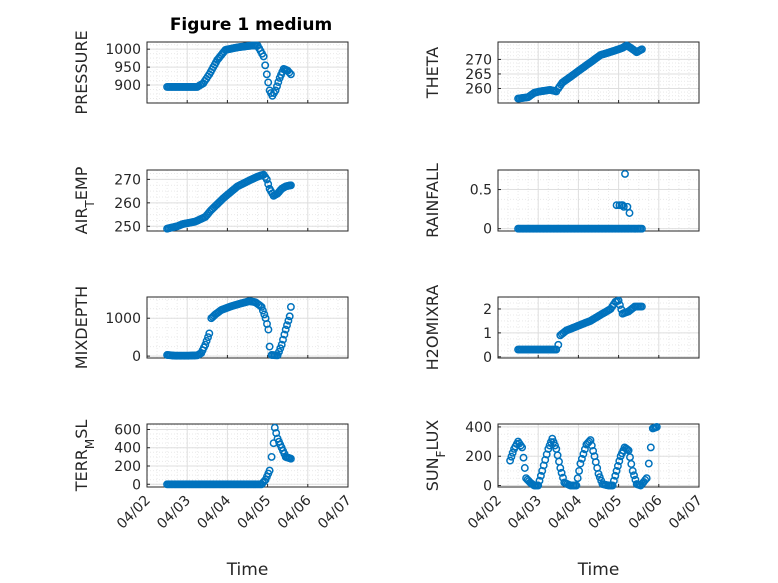 The image size is (778, 583). Describe the element at coordinates (478, 75) in the screenshot. I see `y-tick-label: 265` at that location.